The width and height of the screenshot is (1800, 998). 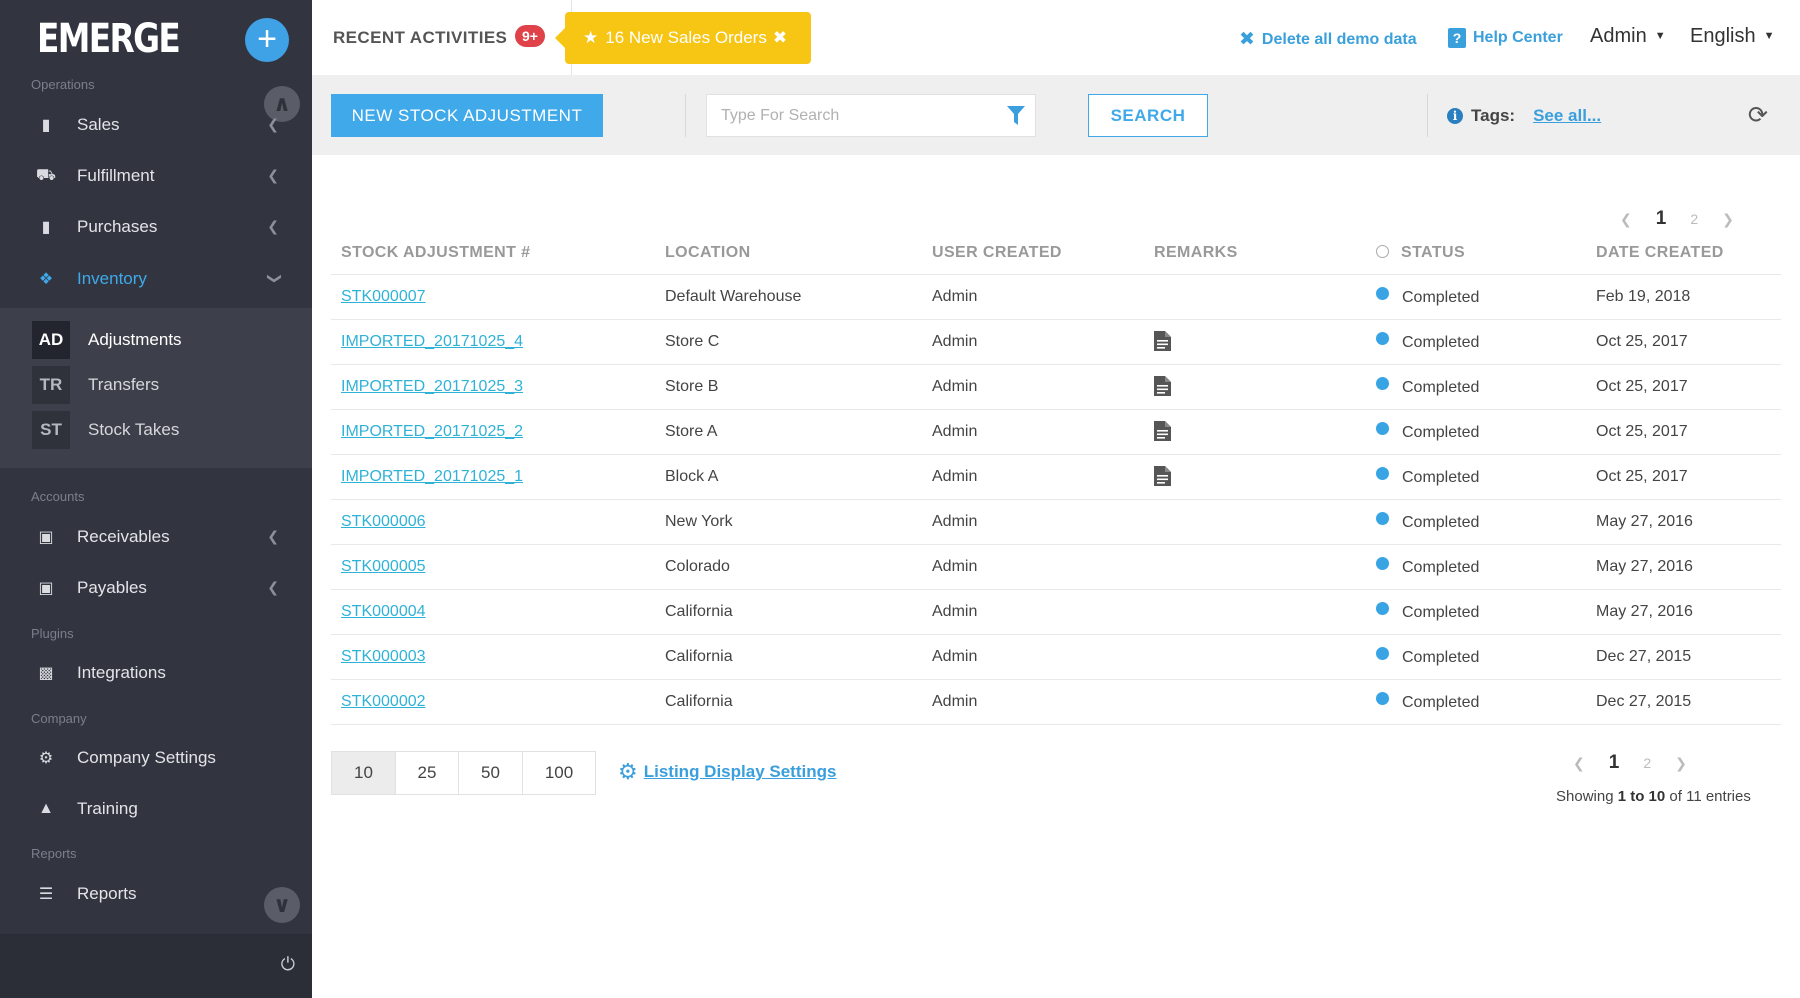 What do you see at coordinates (1688, 657) in the screenshot?
I see `cell-date: Dec 27, 2015` at bounding box center [1688, 657].